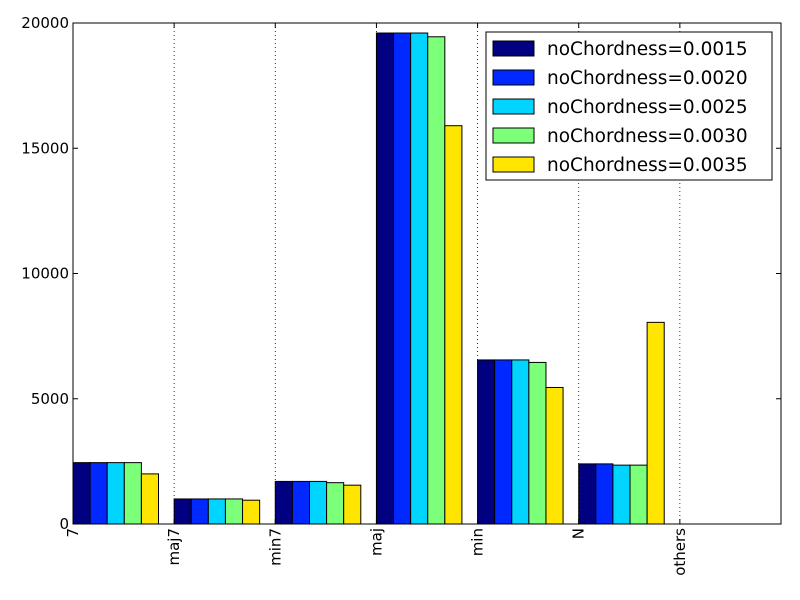 The height and width of the screenshot is (600, 800). Describe the element at coordinates (64, 524) in the screenshot. I see `y-tick-label: 0` at that location.